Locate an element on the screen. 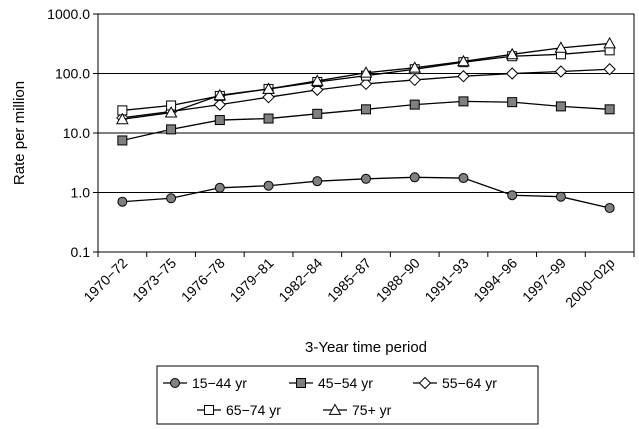 The width and height of the screenshot is (639, 429). legend-label: 75+ yr is located at coordinates (372, 410).